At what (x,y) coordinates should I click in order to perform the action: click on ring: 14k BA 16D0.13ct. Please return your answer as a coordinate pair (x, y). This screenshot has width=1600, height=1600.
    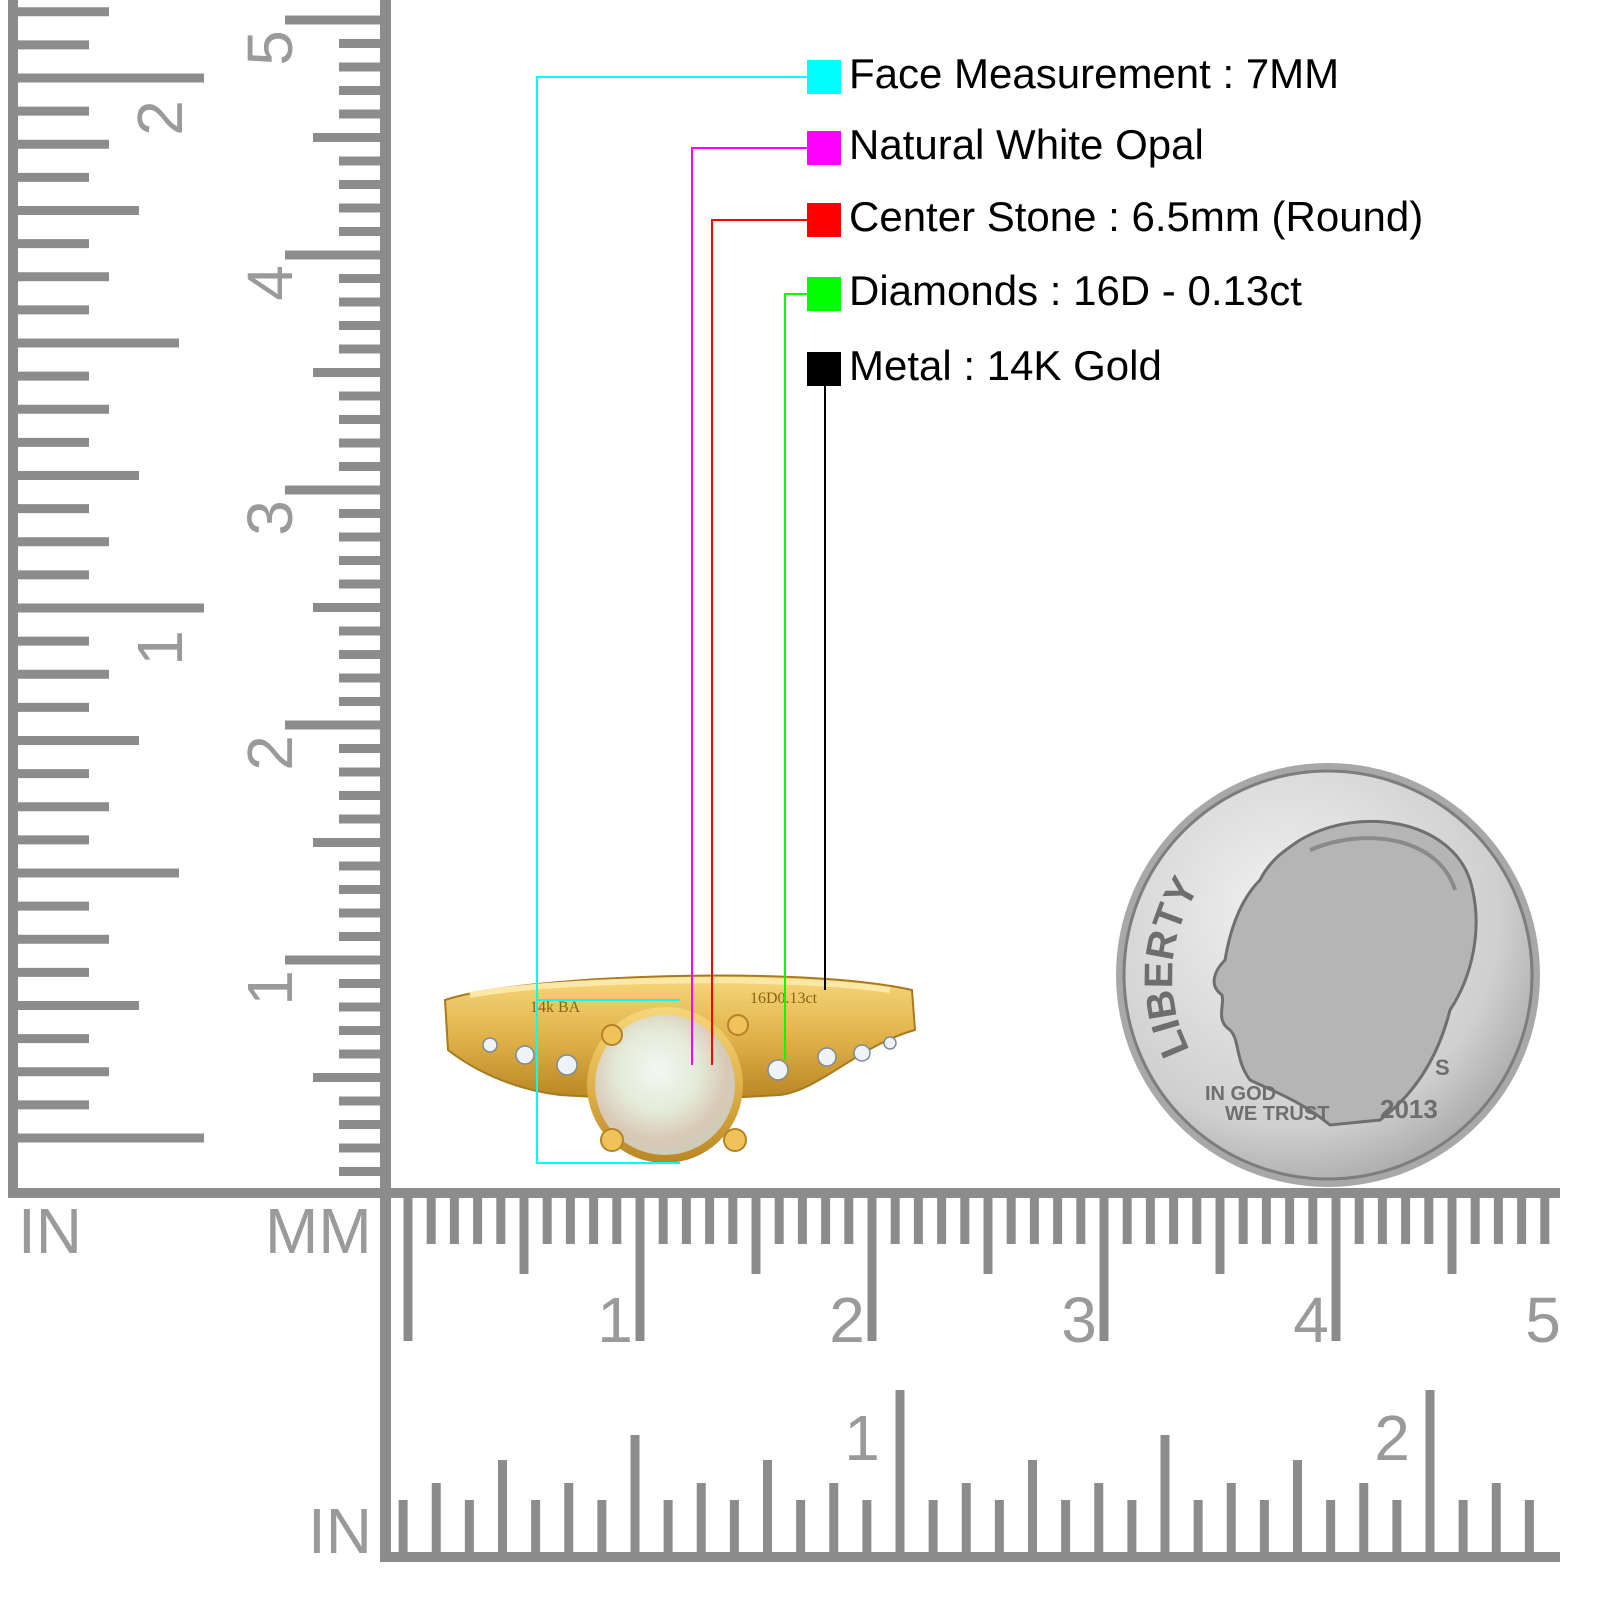
    Looking at the image, I should click on (680, 1068).